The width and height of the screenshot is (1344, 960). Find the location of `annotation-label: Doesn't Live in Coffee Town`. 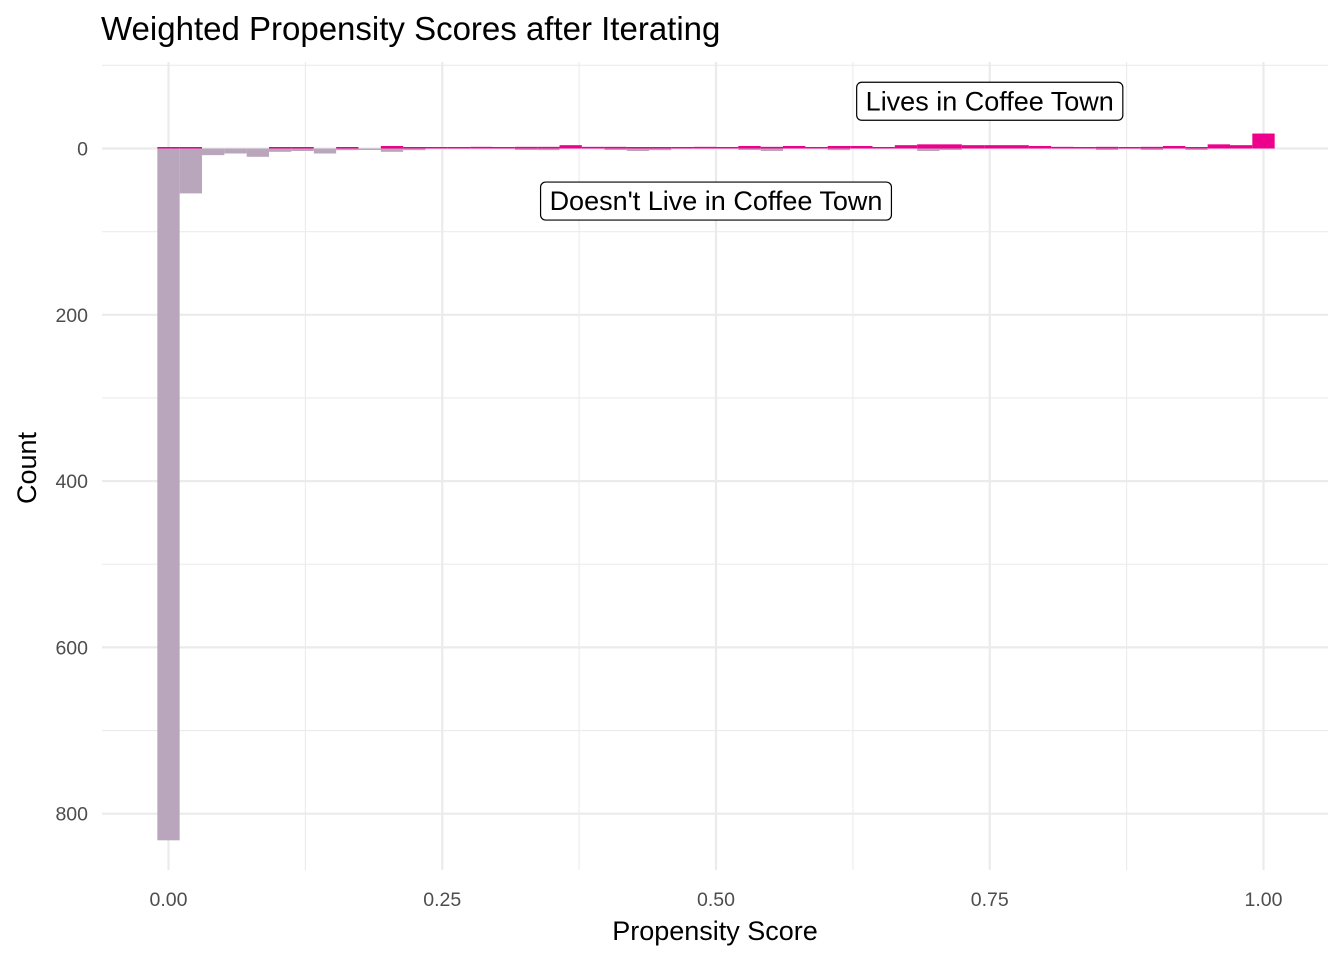

annotation-label: Doesn't Live in Coffee Town is located at coordinates (716, 201).